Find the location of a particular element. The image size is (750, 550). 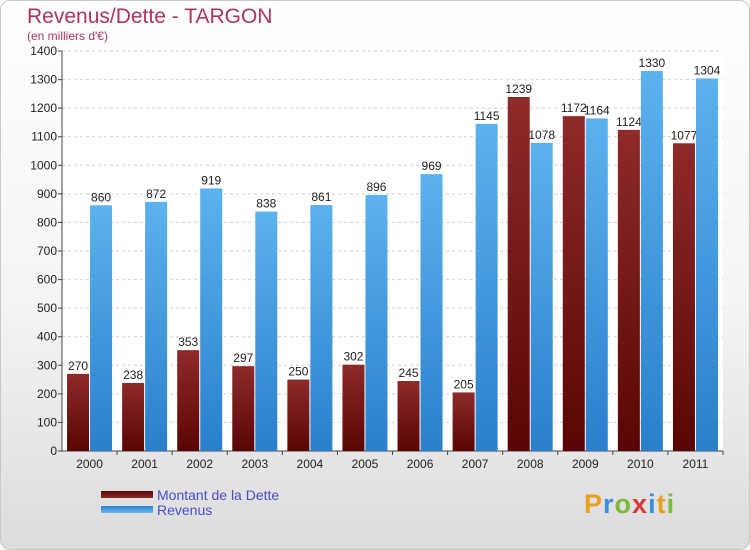

y-tick-label: 1000 is located at coordinates (43, 165).